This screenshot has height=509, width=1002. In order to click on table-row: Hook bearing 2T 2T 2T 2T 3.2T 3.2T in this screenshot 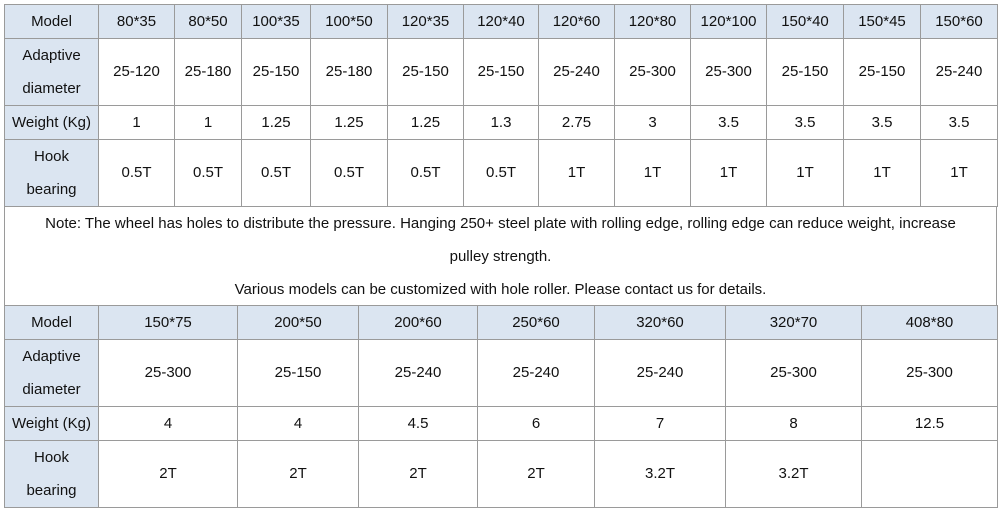, I will do `click(501, 474)`.